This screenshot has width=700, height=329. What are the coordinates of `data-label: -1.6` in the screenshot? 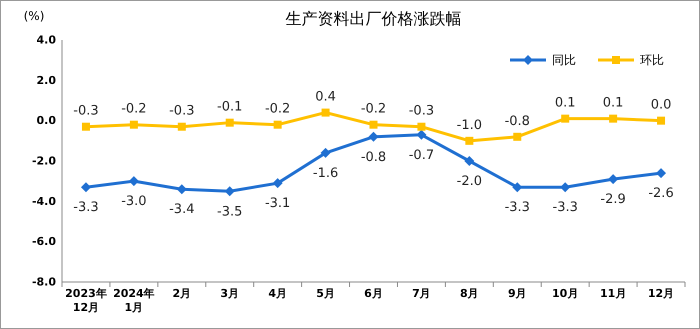 It's located at (325, 173).